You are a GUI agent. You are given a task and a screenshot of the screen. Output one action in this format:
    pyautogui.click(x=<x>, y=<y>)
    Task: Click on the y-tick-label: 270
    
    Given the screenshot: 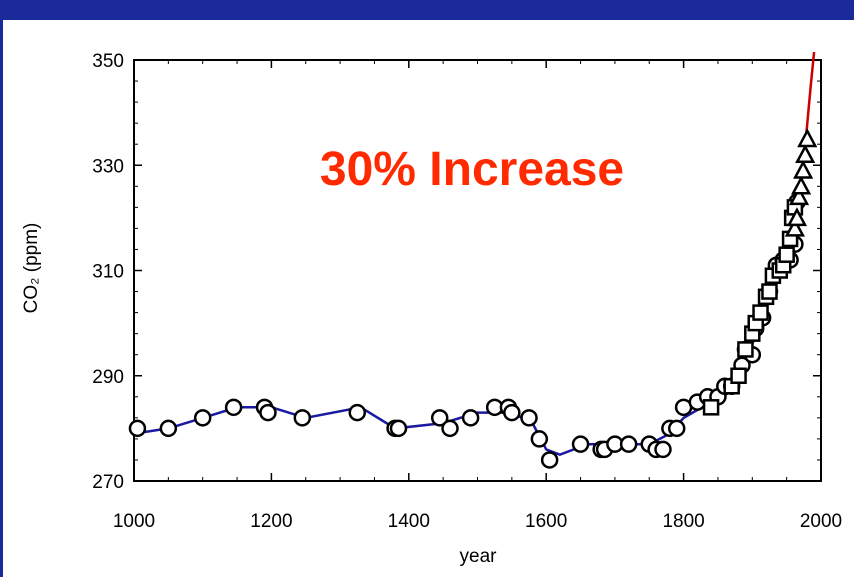 What is the action you would take?
    pyautogui.click(x=108, y=482)
    